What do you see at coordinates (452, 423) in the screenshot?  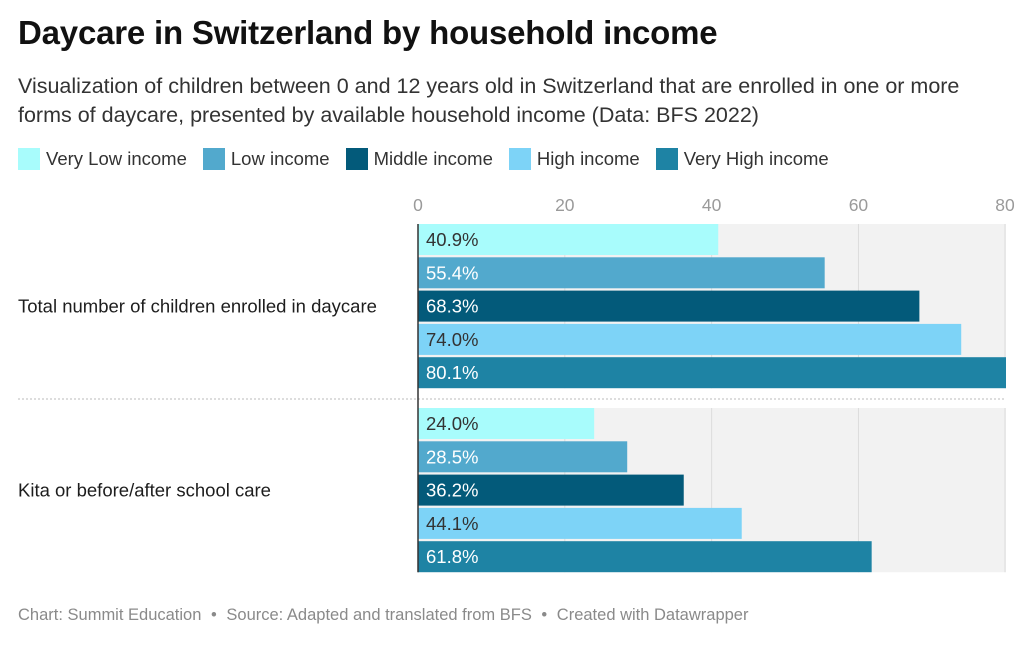 I see `data-label: 24.0%` at bounding box center [452, 423].